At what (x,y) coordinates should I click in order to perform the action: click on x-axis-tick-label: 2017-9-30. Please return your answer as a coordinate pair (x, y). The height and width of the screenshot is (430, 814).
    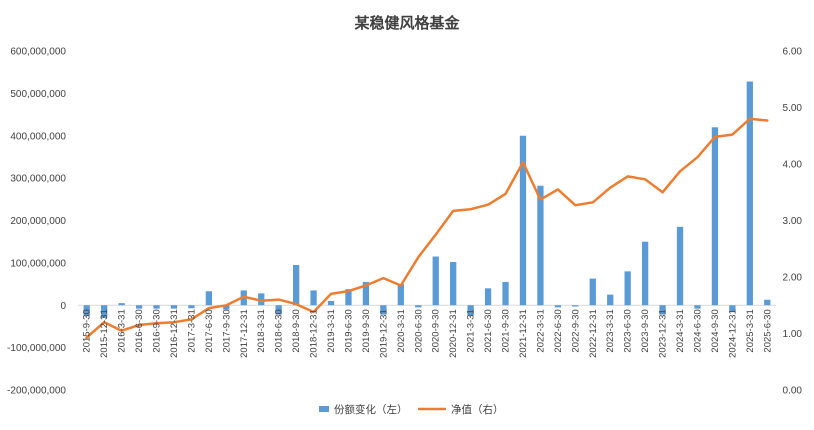
    Looking at the image, I should click on (226, 330).